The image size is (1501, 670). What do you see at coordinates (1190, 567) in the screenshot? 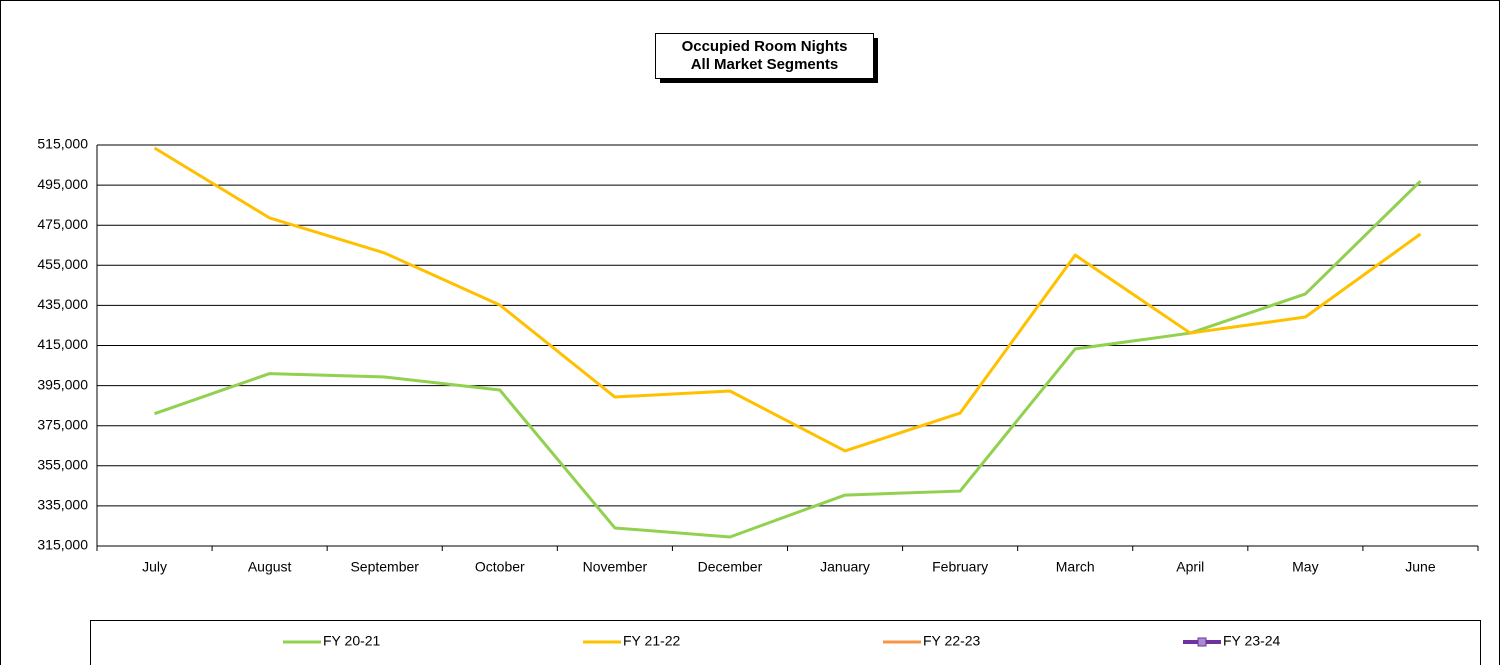
I see `x-tick-label: April` at bounding box center [1190, 567].